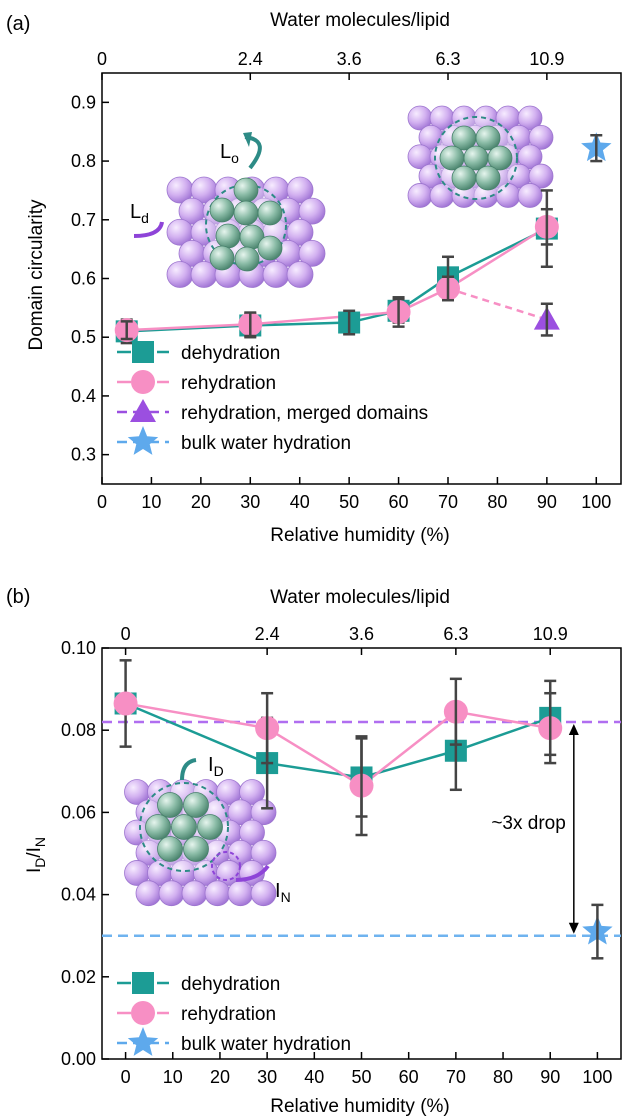 The height and width of the screenshot is (1118, 635). What do you see at coordinates (267, 634) in the screenshot?
I see `top-tick-label: 2.4` at bounding box center [267, 634].